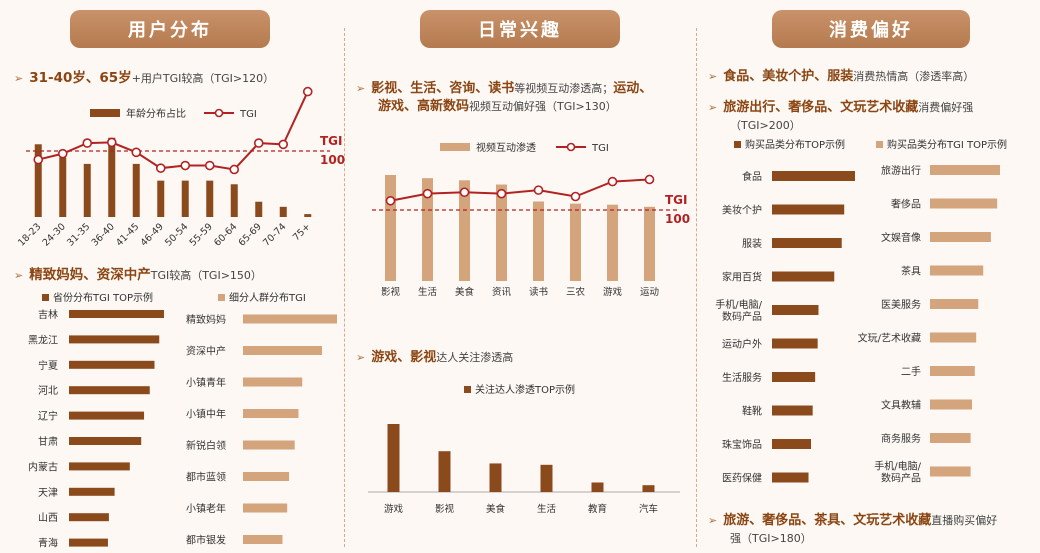 Image resolution: width=1040 pixels, height=553 pixels. I want to click on buytgi-category-label: 奢侈品, so click(906, 204).